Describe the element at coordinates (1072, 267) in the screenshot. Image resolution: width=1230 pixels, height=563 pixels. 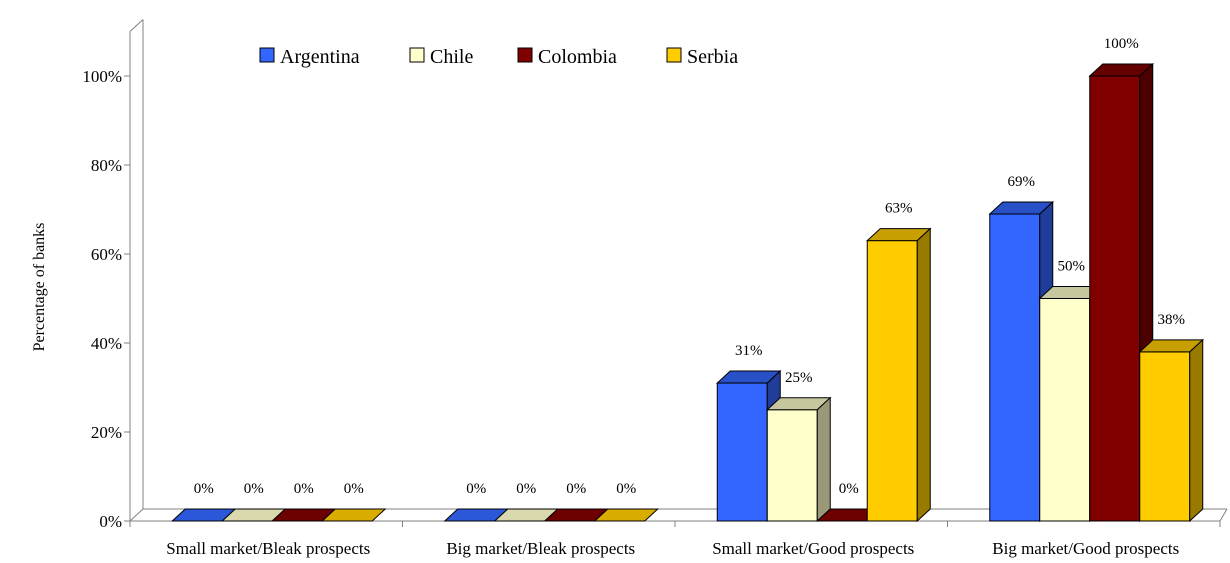
I see `data-label: 50%` at that location.